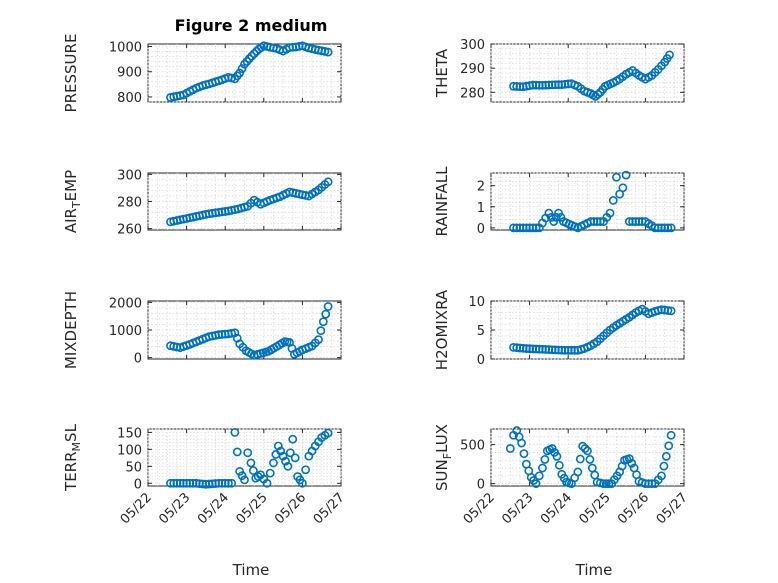  Describe the element at coordinates (129, 98) in the screenshot. I see `y-tick-label: 800` at that location.